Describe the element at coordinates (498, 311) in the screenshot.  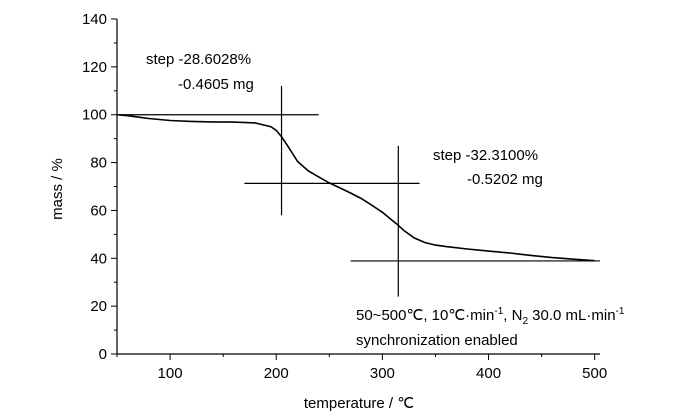
I see `conditions-sup-1: -1` at that location.